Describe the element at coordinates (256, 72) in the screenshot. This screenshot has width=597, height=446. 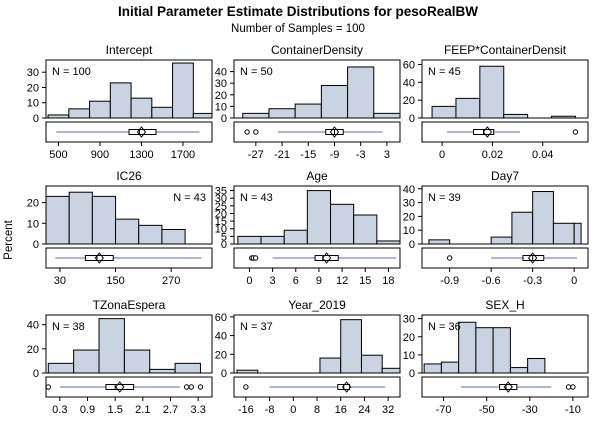
I see `n-label: N = 50` at that location.